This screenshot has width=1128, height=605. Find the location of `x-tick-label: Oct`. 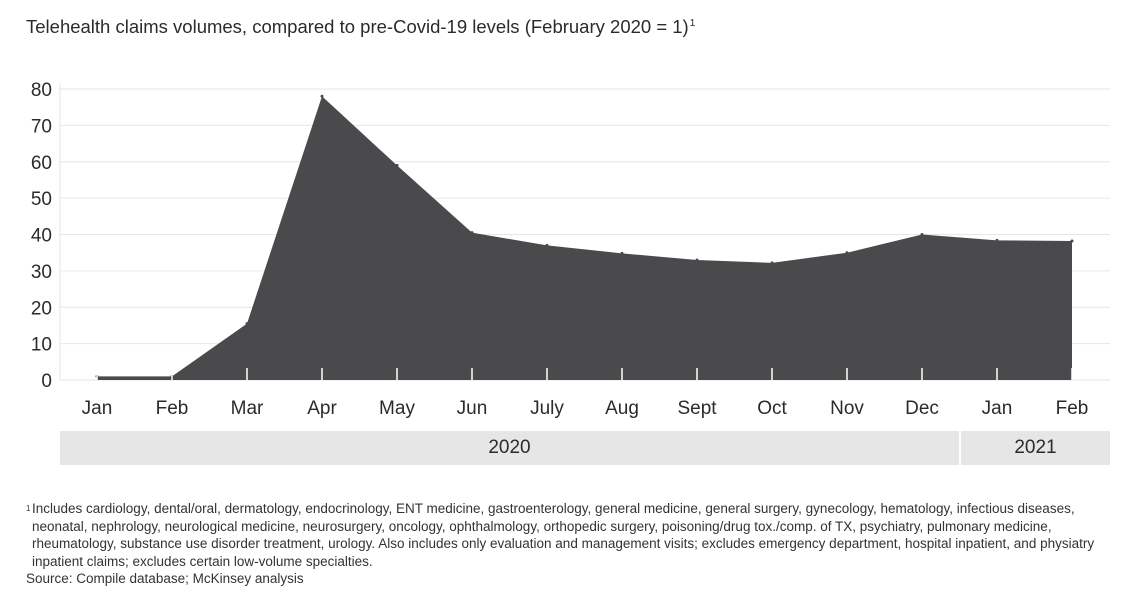

x-tick-label: Oct is located at coordinates (772, 408).